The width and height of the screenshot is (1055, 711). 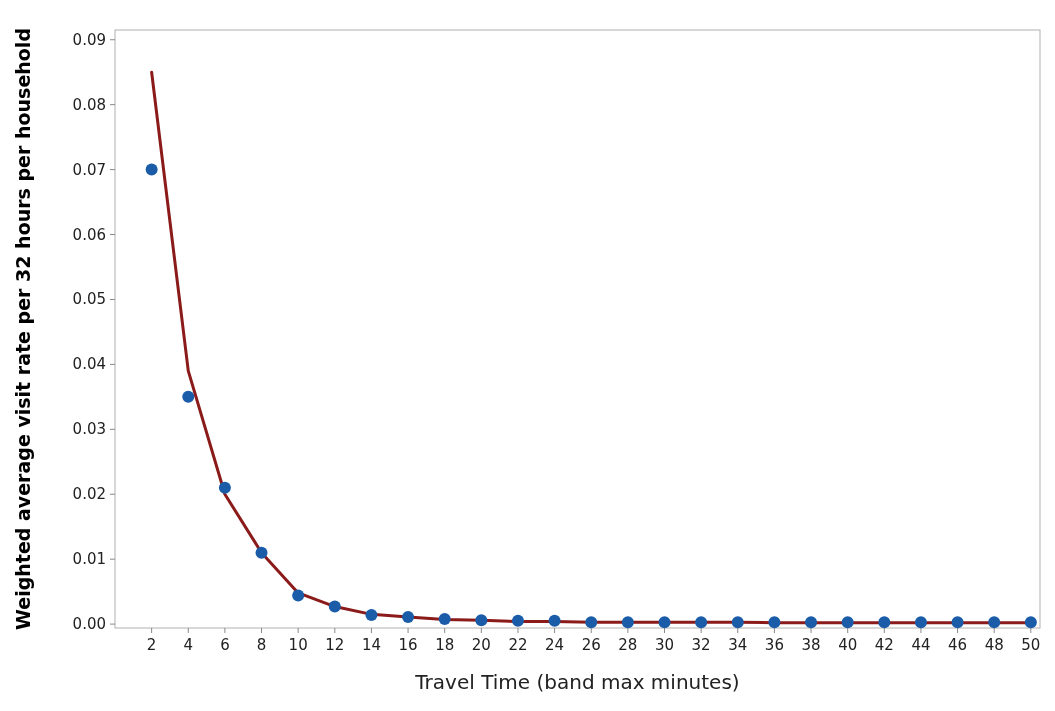 I want to click on y-tick-label: 0.04, so click(x=89, y=364).